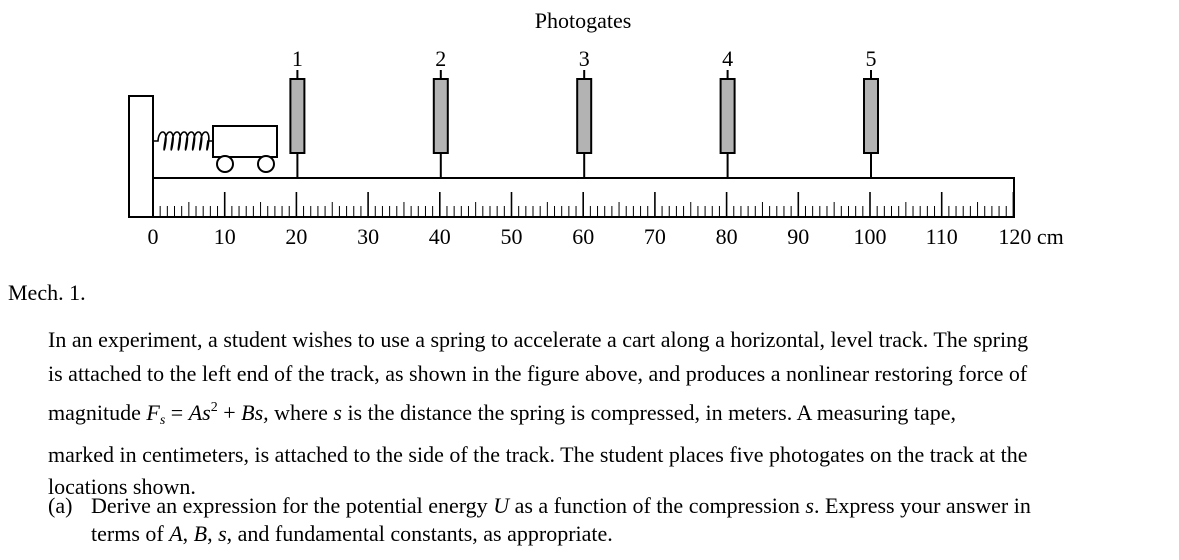 This screenshot has height=560, width=1179. Describe the element at coordinates (606, 236) in the screenshot. I see `tape-tick-labels: 0 10 20 30 40 50 60 70 80 90 100 110 120 cm` at that location.